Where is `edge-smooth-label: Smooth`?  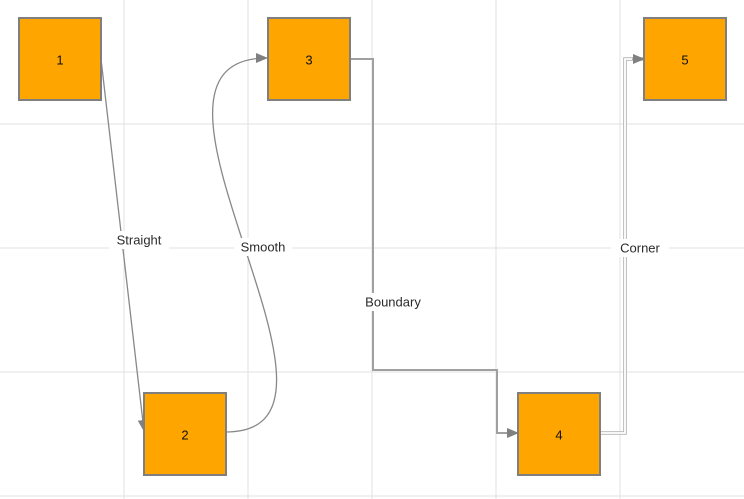
edge-smooth-label: Smooth is located at coordinates (263, 247).